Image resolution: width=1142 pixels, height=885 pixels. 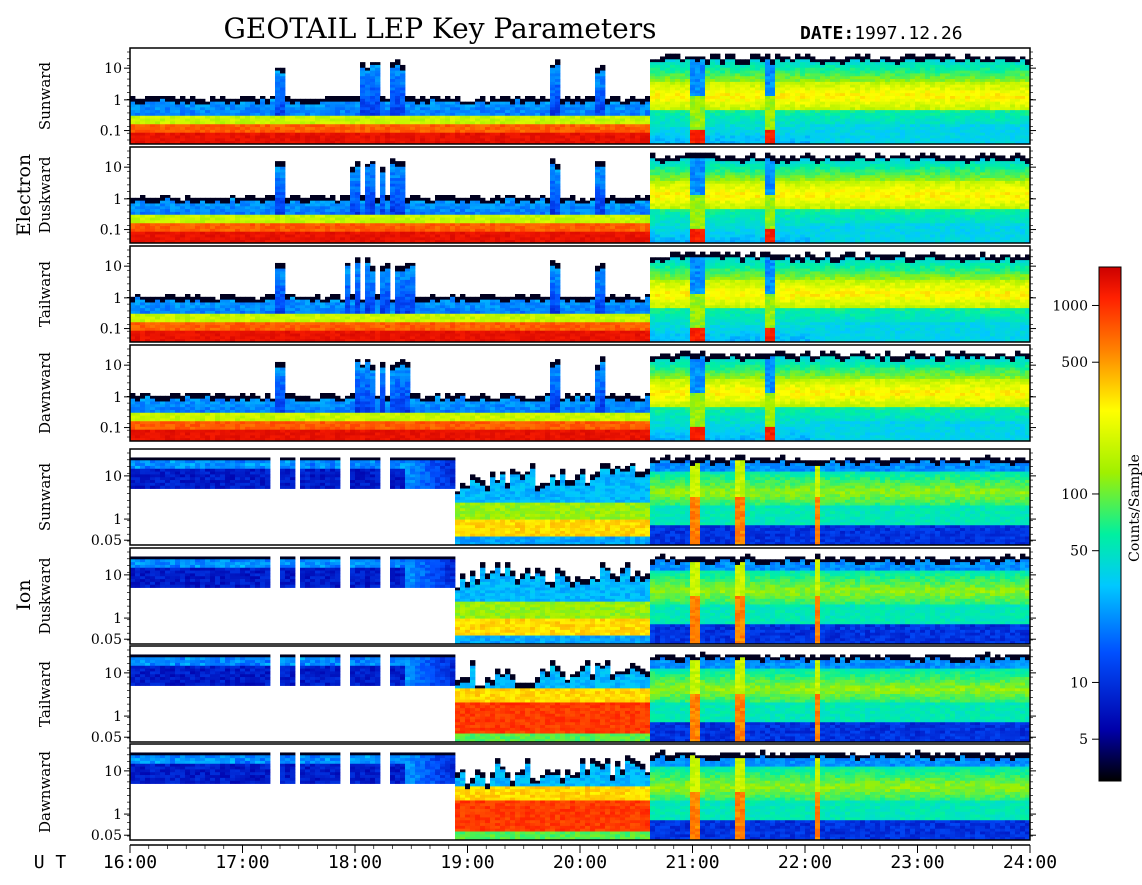 I want to click on panel-ion-duskward: 10 1 0.05 Duskward, so click(x=536, y=598).